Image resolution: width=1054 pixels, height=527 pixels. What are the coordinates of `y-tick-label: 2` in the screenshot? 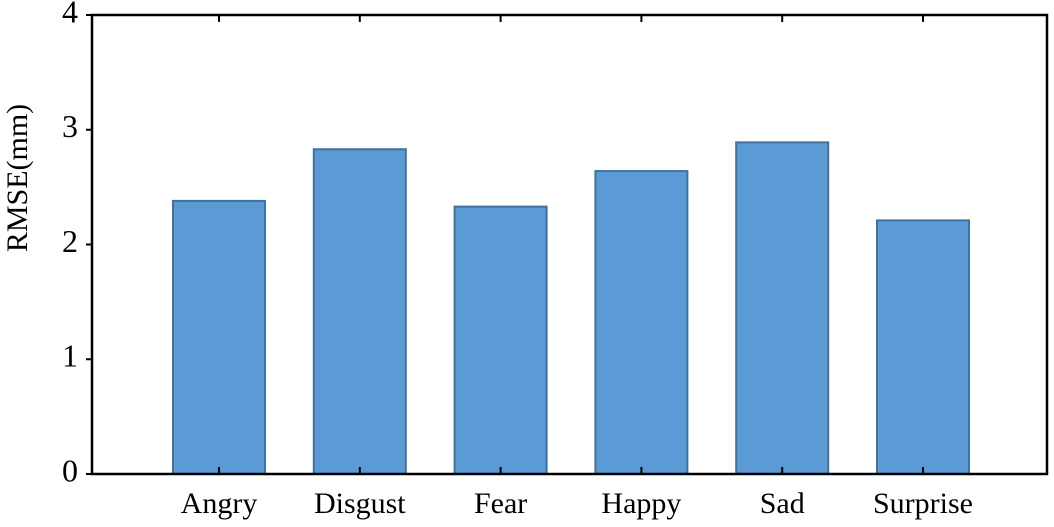 It's located at (70, 241).